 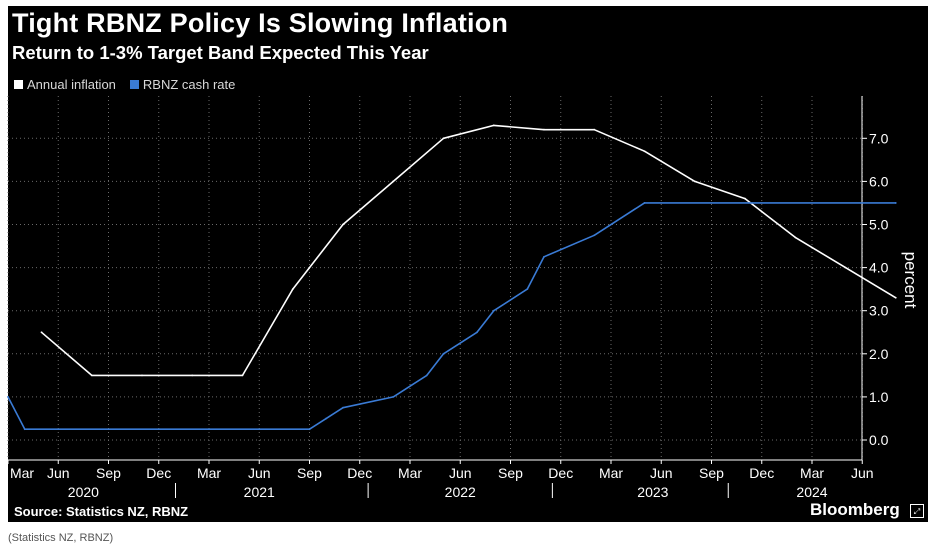 What do you see at coordinates (711, 473) in the screenshot?
I see `x-tick-label-14: Sep` at bounding box center [711, 473].